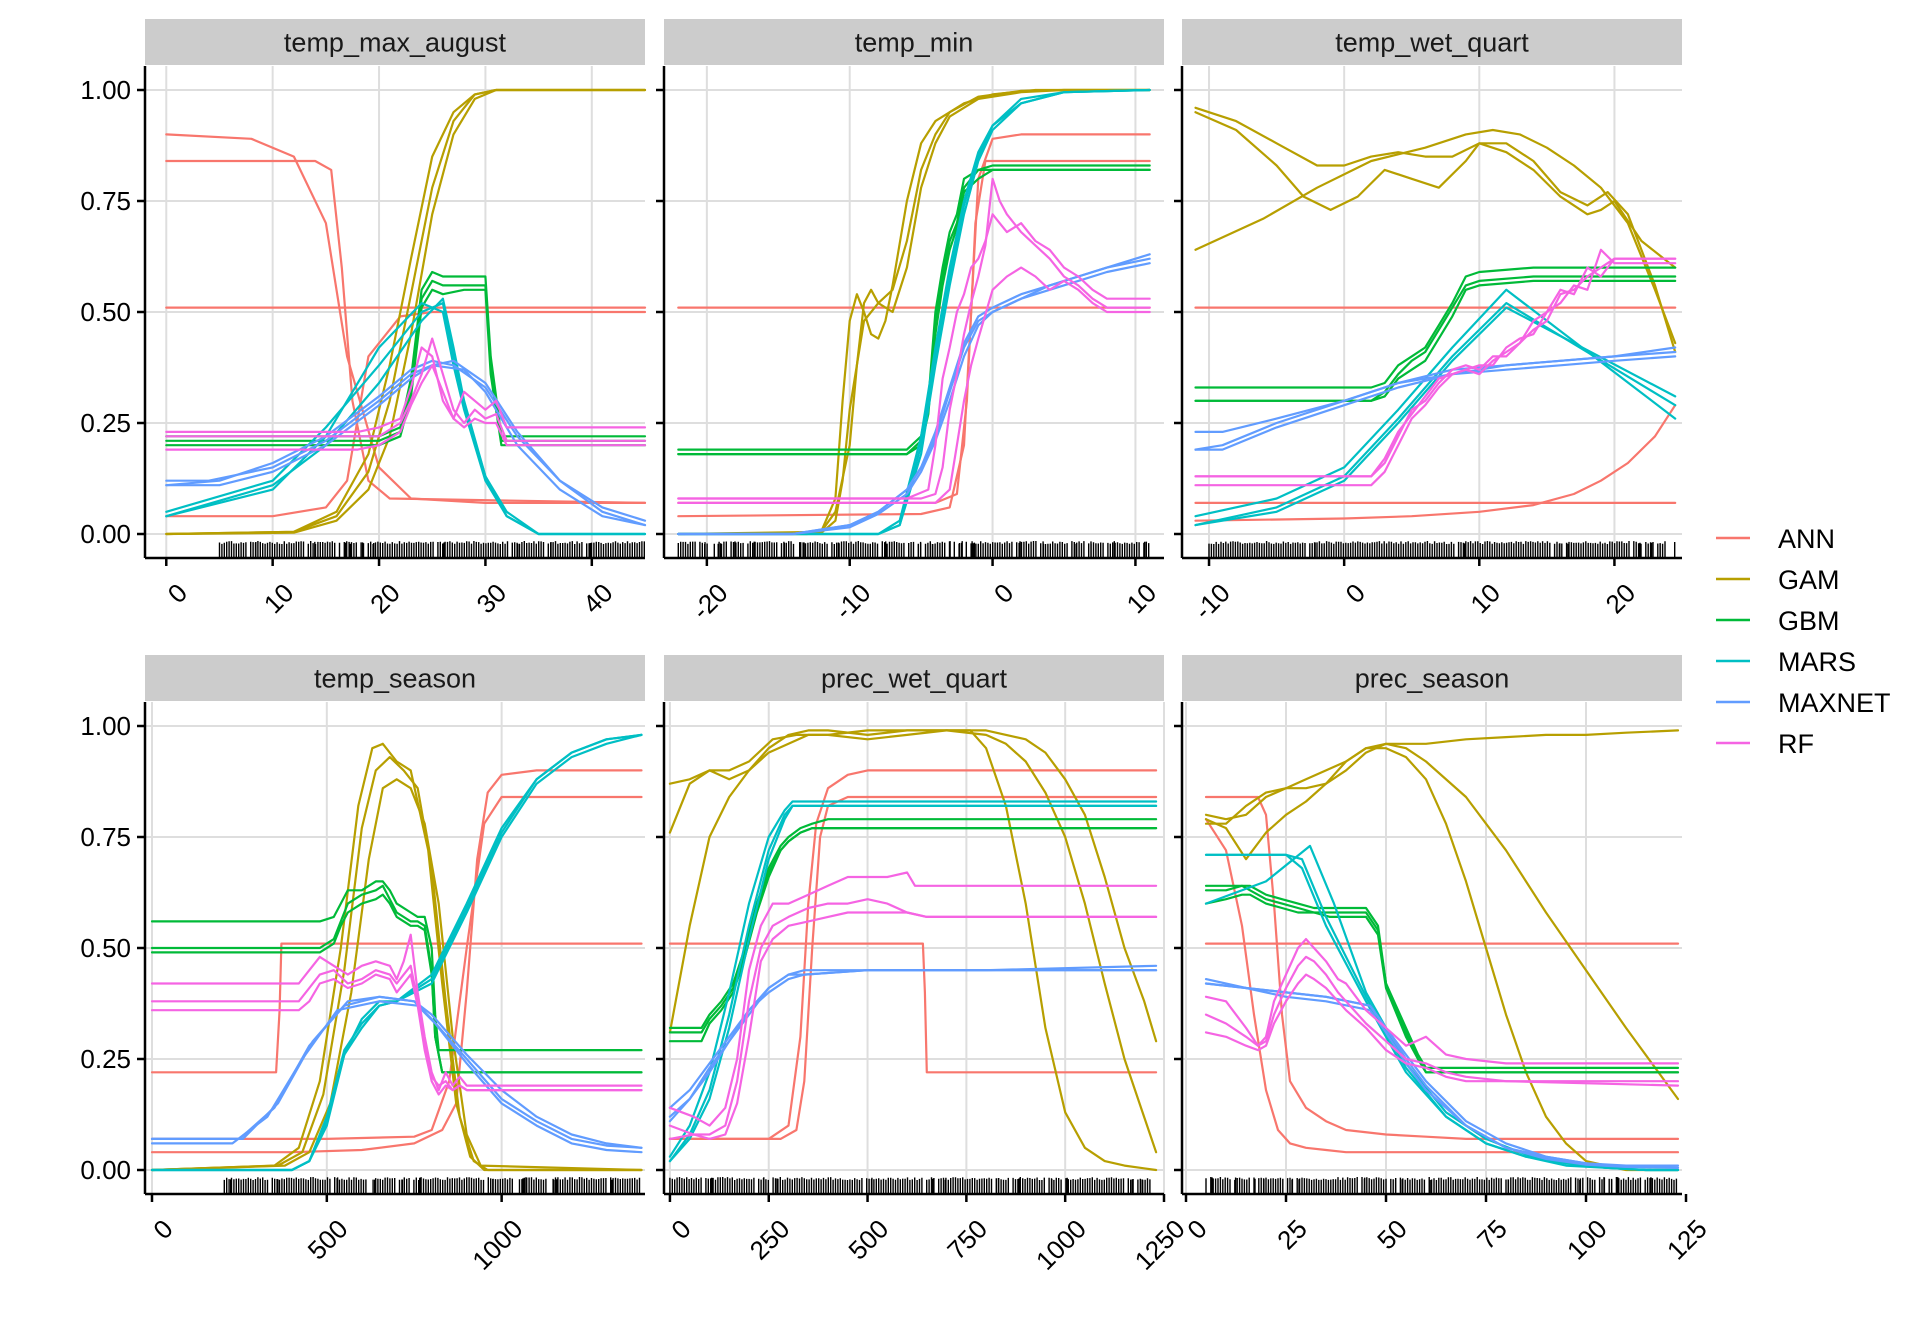  I want to click on legend-item-gbm: GBM, so click(1778, 621).